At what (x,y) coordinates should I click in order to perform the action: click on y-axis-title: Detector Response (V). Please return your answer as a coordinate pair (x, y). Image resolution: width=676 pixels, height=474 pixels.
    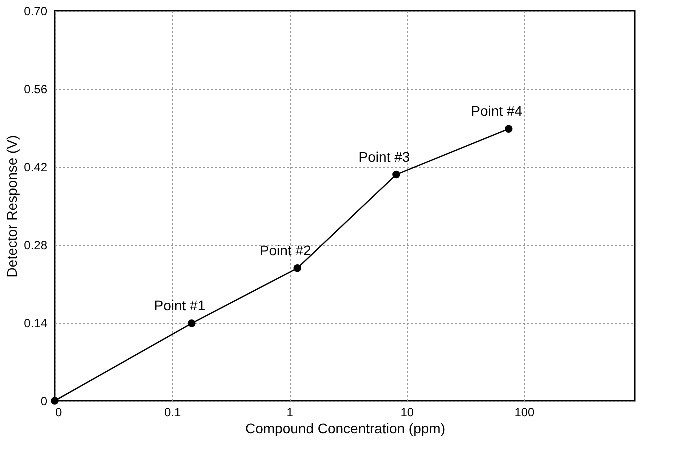
    Looking at the image, I should click on (12, 206).